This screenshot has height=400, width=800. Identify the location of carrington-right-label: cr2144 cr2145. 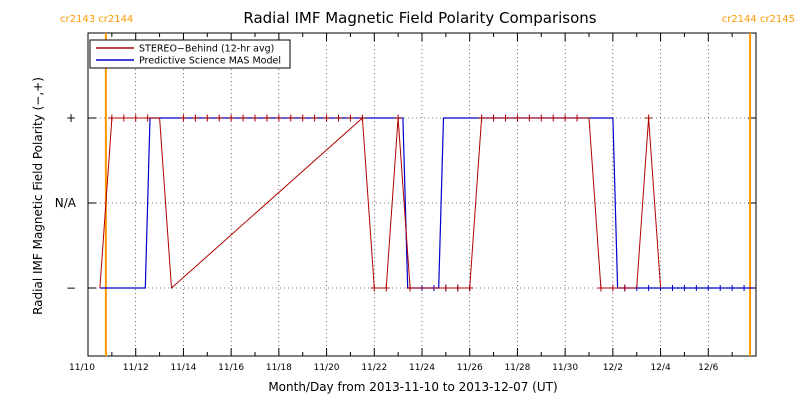
(758, 19).